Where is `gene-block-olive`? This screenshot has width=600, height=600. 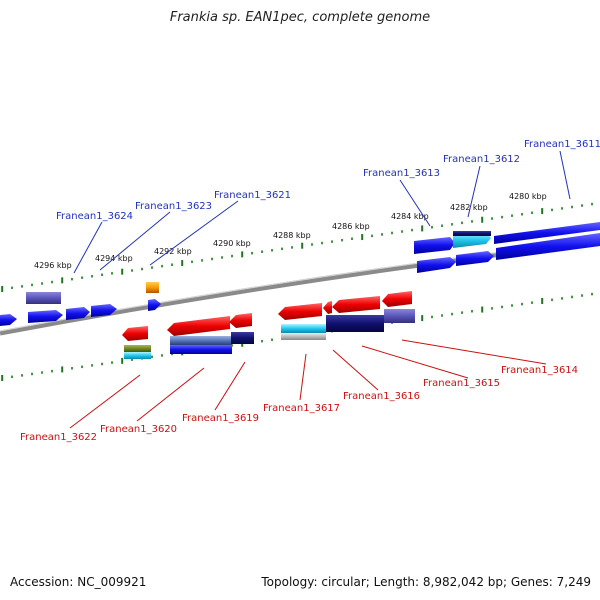
gene-block-olive is located at coordinates (137, 348).